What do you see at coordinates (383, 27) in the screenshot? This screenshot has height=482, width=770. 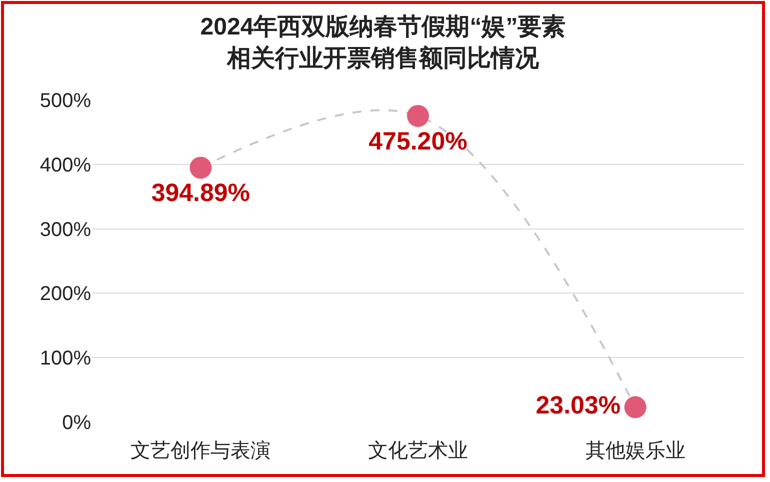 I see `chart-title: 2024年西双版纳春节假期“娱”要素` at bounding box center [383, 27].